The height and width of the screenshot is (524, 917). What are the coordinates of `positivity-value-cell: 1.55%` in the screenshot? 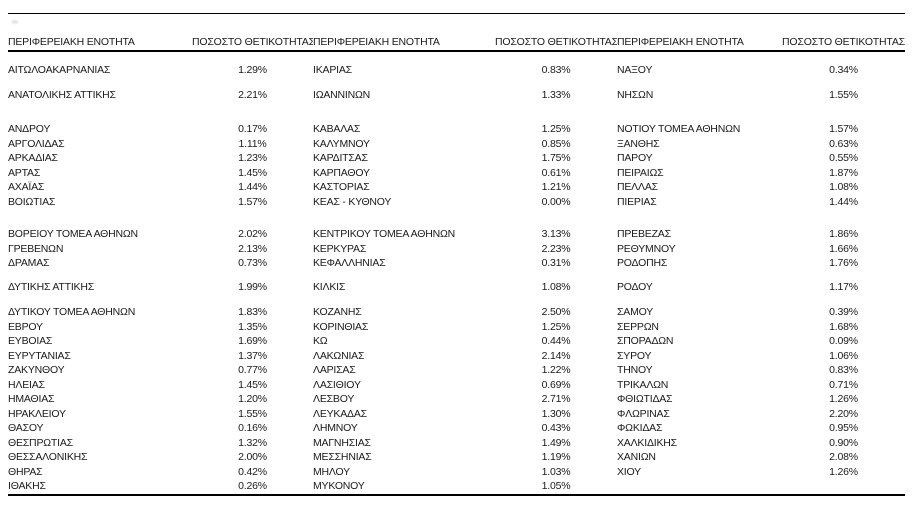 It's located at (843, 94).